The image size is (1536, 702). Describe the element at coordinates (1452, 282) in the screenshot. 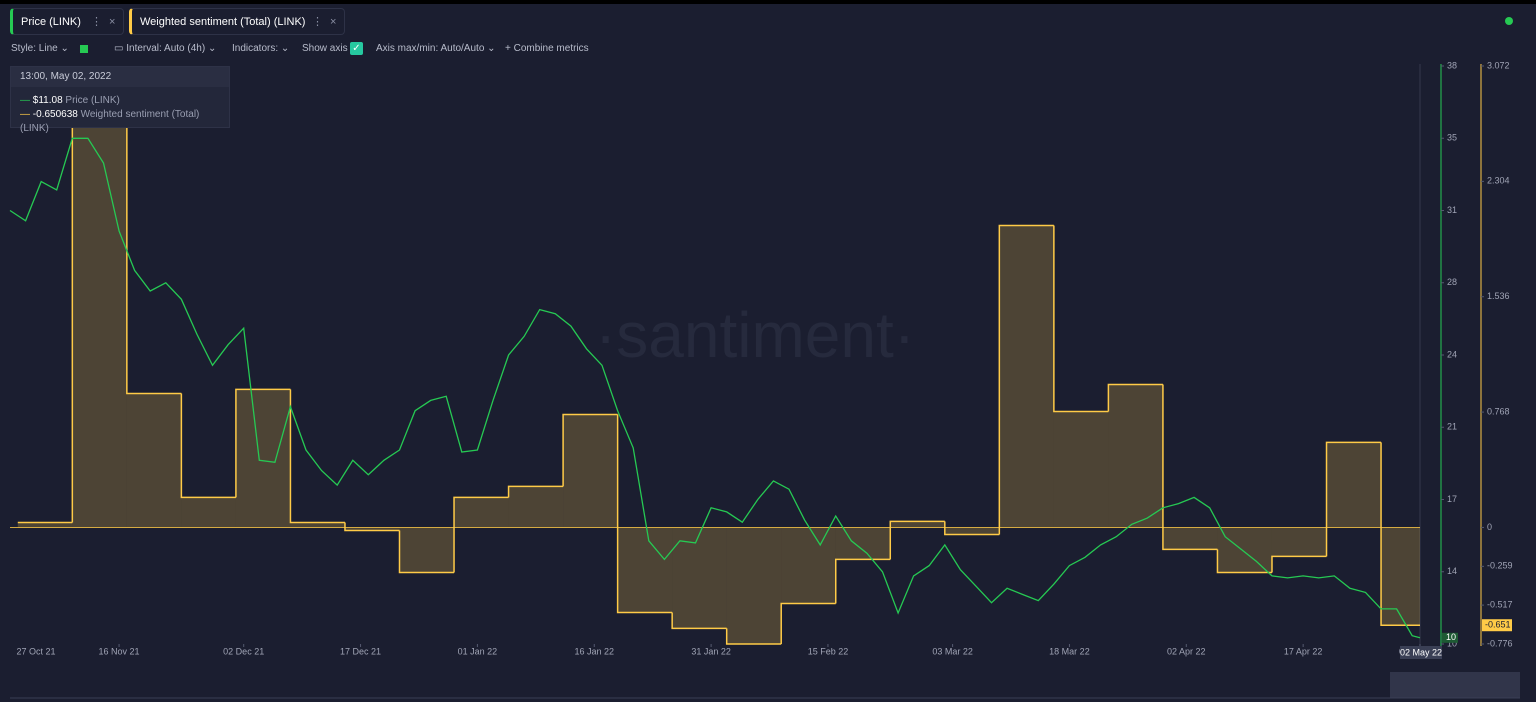

I see `y-tick-label: 28` at that location.